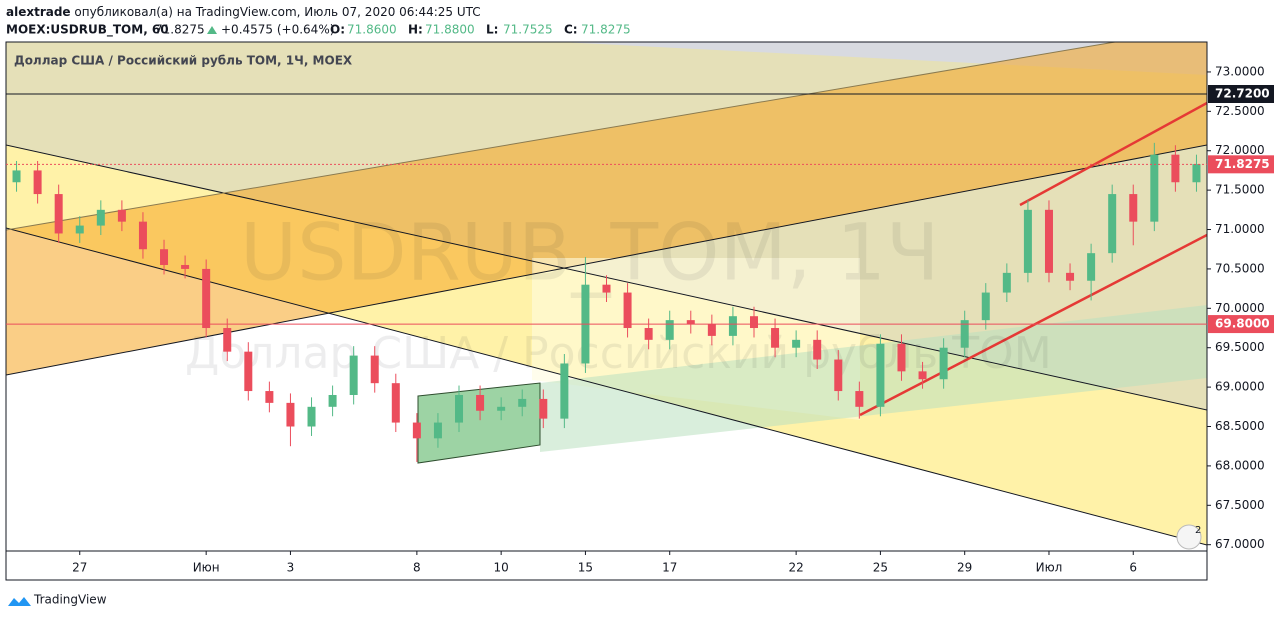 The image size is (1274, 622). What do you see at coordinates (19, 601) in the screenshot?
I see `logo` at bounding box center [19, 601].